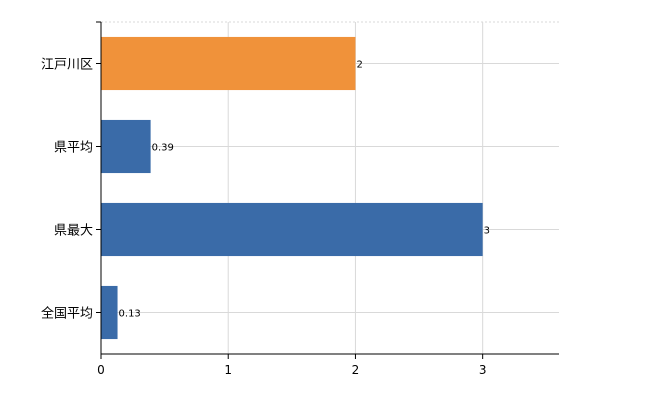 The width and height of the screenshot is (650, 400). Describe the element at coordinates (67, 314) in the screenshot. I see `category-label-3: 全国平均` at that location.